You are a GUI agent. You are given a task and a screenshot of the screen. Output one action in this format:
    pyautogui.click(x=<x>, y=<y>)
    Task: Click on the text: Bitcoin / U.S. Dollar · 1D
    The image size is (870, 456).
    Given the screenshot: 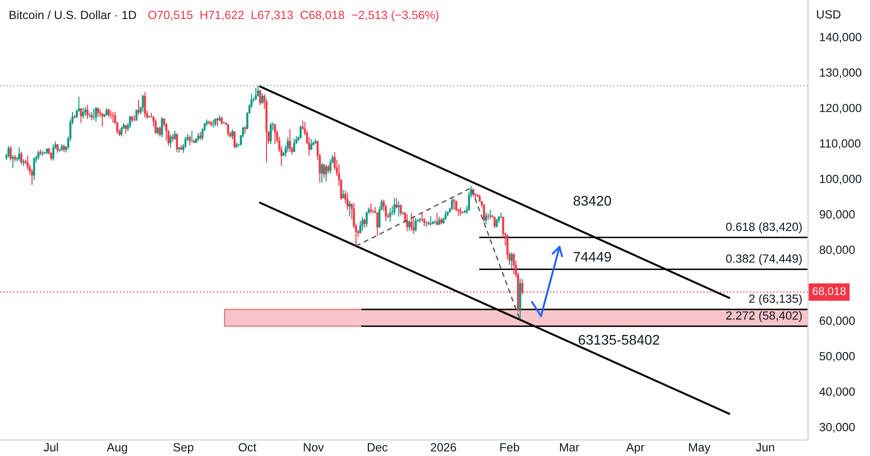 What is the action you would take?
    pyautogui.click(x=73, y=15)
    